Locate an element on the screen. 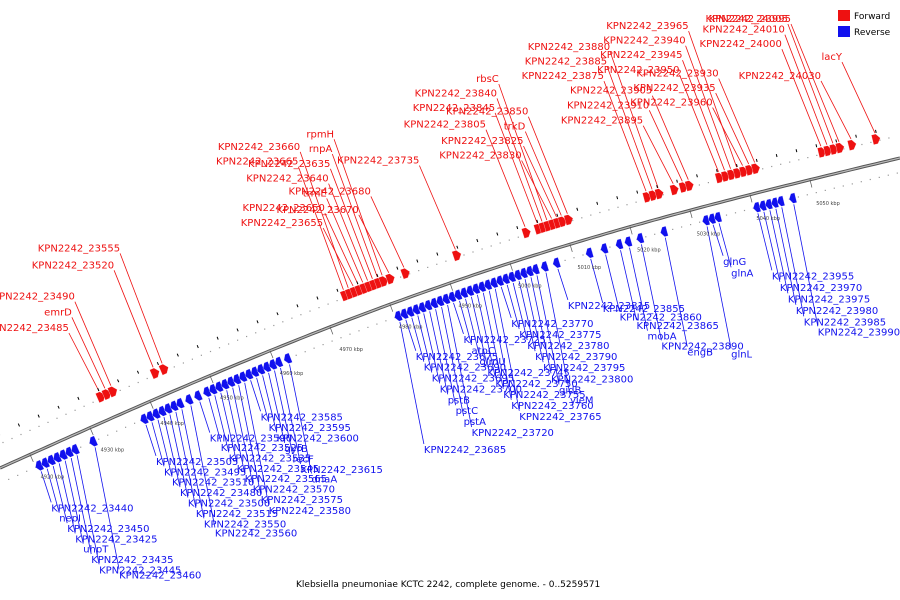 This screenshot has width=900, height=600. forward-gene-label: KPN2242_23655 is located at coordinates (282, 223).